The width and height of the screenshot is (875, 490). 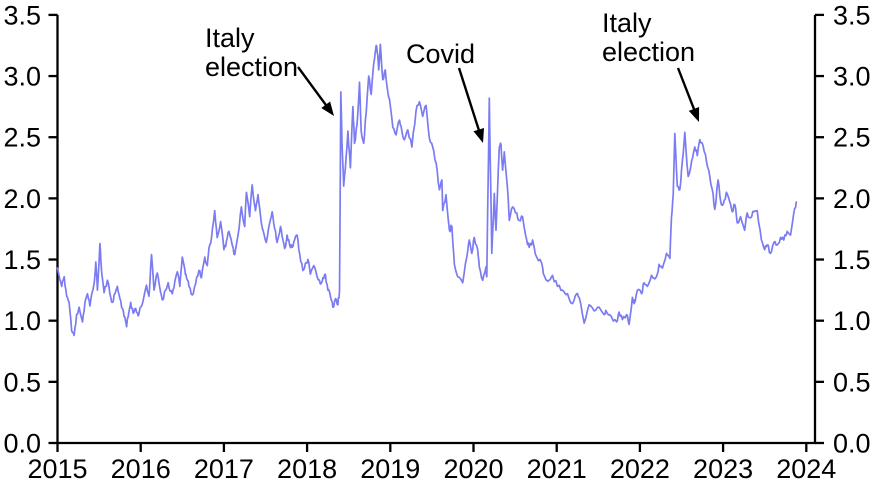 I want to click on y-tick-label-left: 1.5, so click(x=22, y=260).